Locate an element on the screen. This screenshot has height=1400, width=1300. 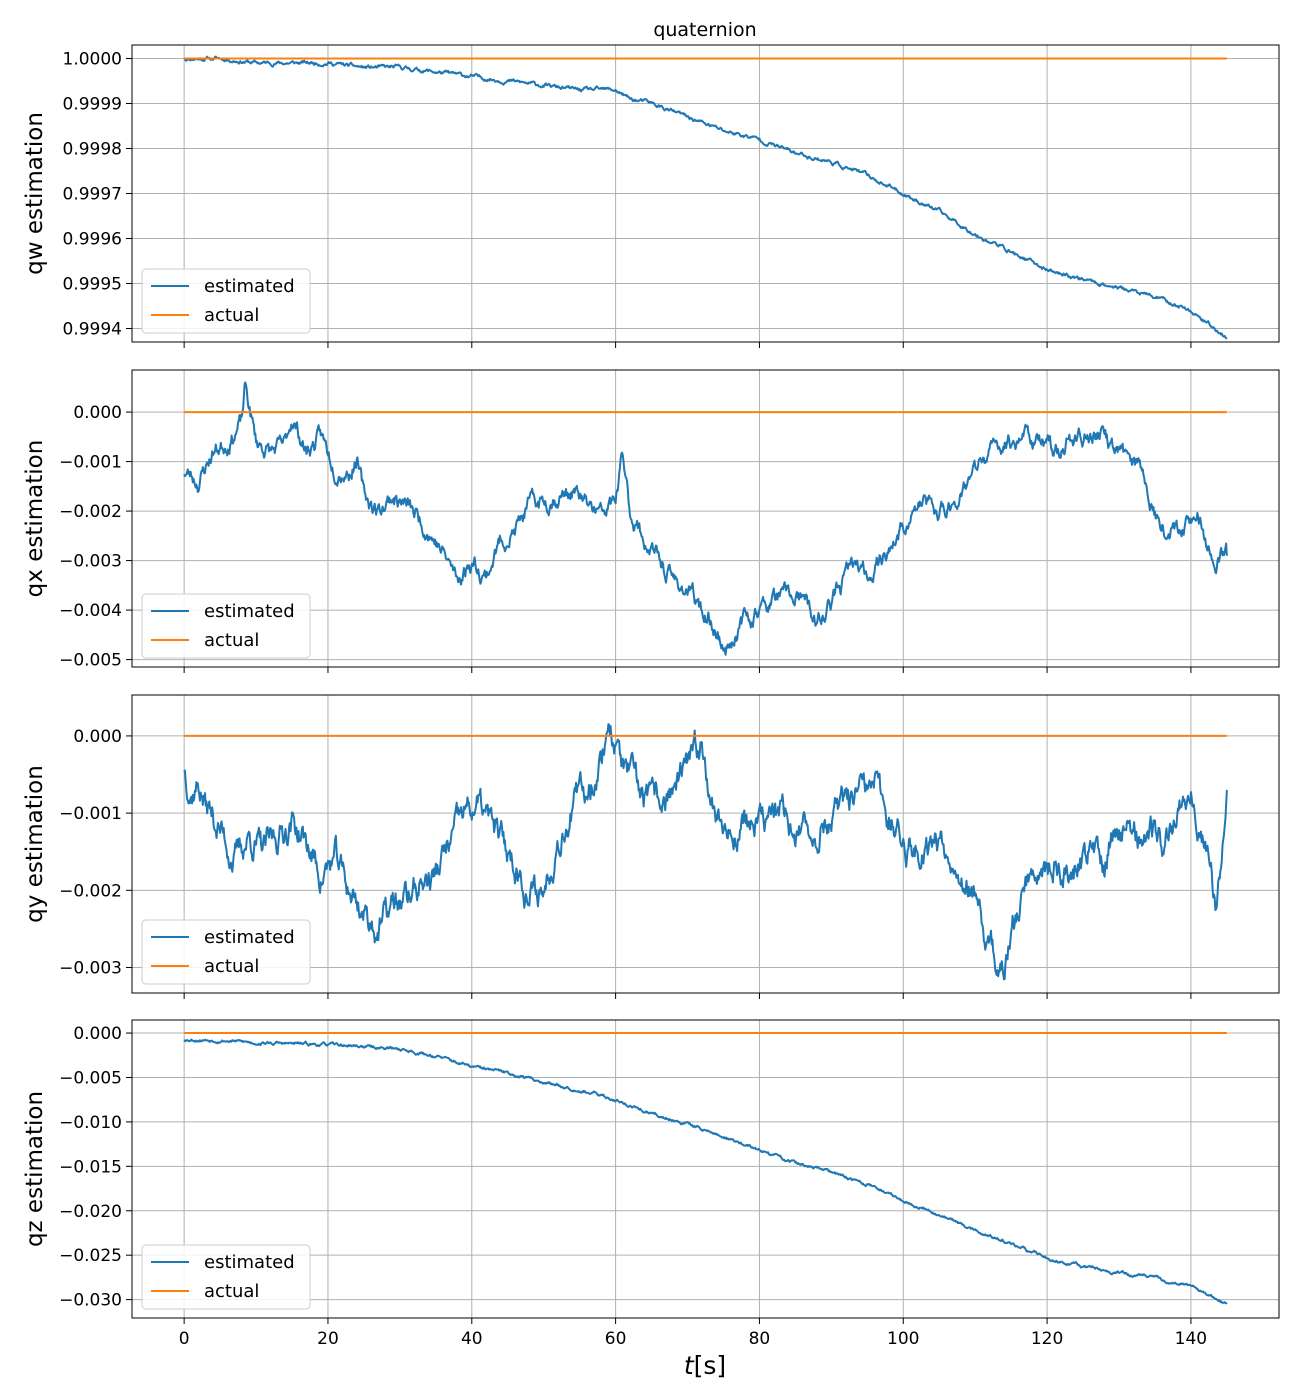
x-tick-label: 80 is located at coordinates (760, 1339).